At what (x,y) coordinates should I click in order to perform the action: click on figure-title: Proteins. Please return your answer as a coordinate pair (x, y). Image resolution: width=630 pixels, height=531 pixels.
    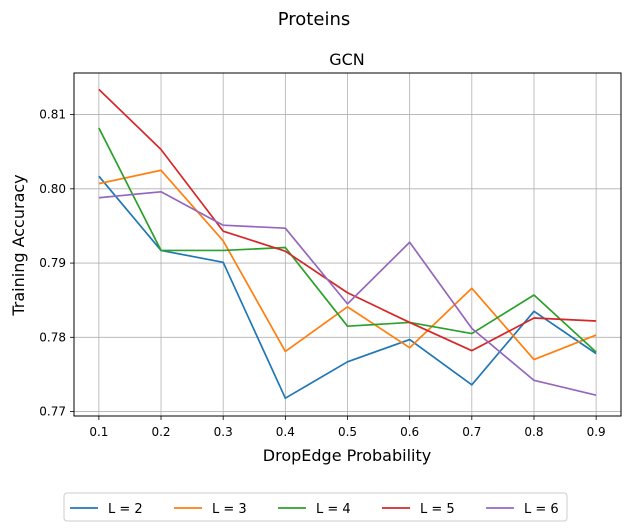
    Looking at the image, I should click on (314, 19).